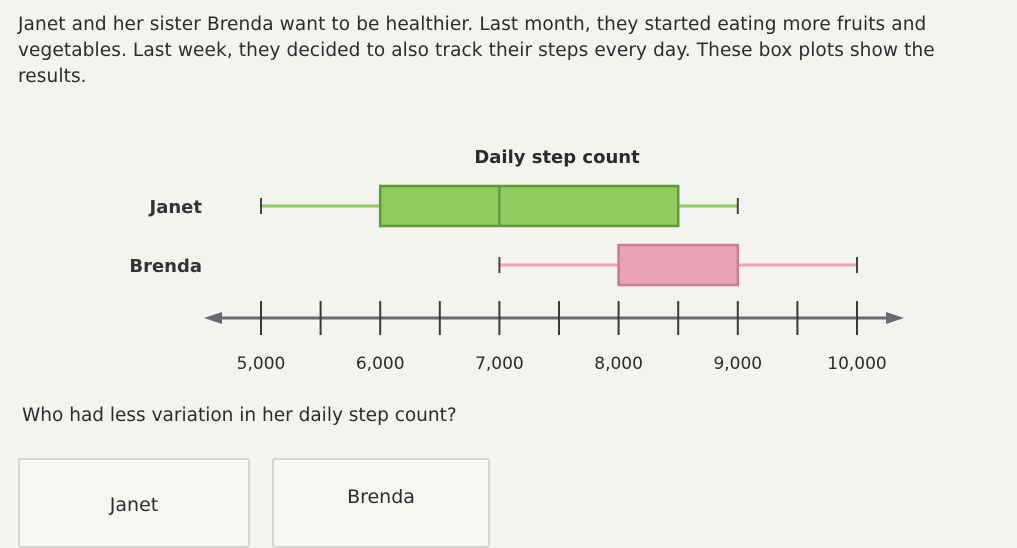 This screenshot has width=1017, height=548. What do you see at coordinates (261, 364) in the screenshot?
I see `tick-label: 5,000` at bounding box center [261, 364].